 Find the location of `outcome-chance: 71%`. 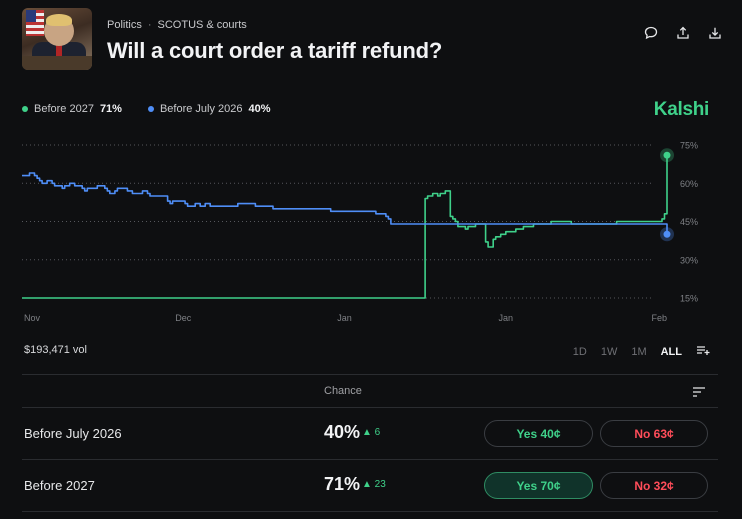

outcome-chance: 71% is located at coordinates (342, 484).